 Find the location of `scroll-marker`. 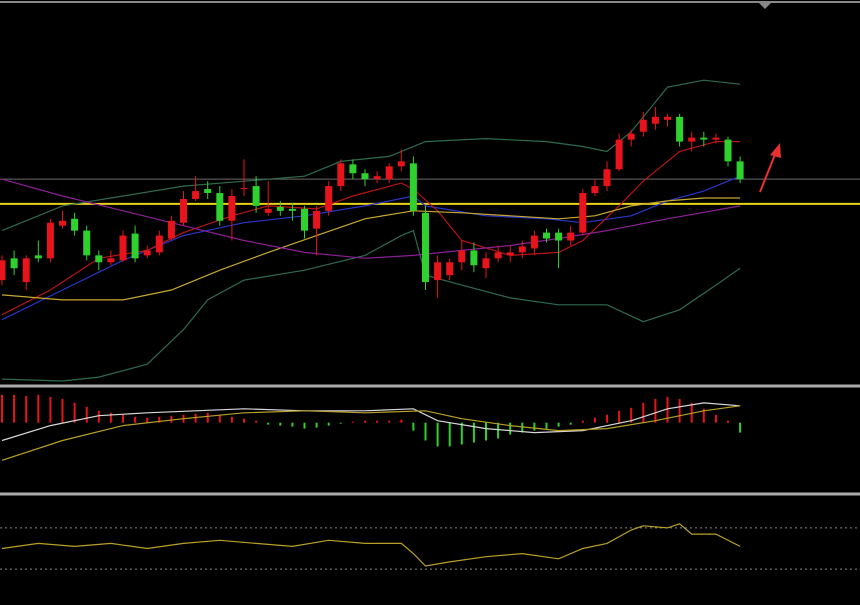

scroll-marker is located at coordinates (765, 6).